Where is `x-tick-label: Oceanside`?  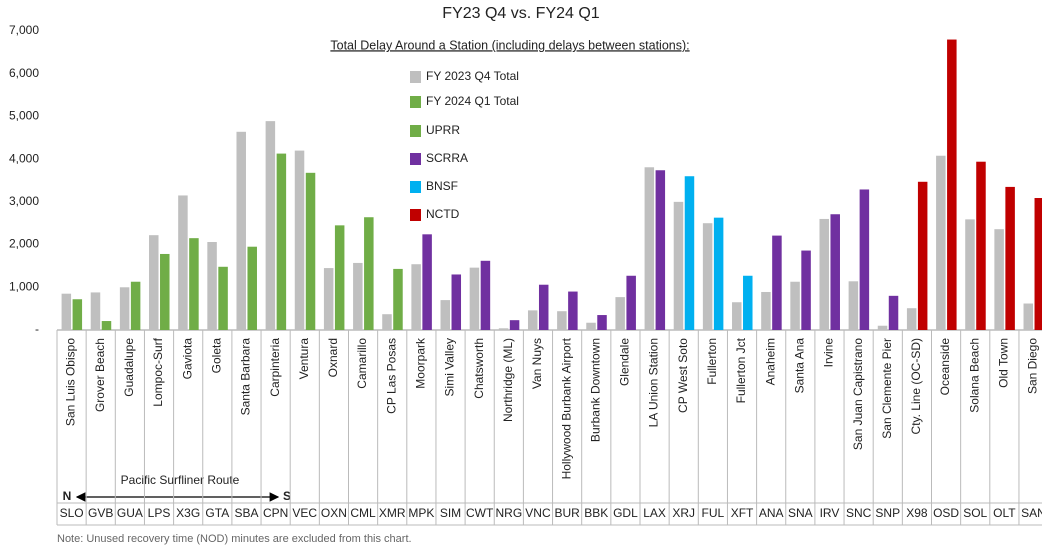
x-tick-label: Oceanside is located at coordinates (945, 367).